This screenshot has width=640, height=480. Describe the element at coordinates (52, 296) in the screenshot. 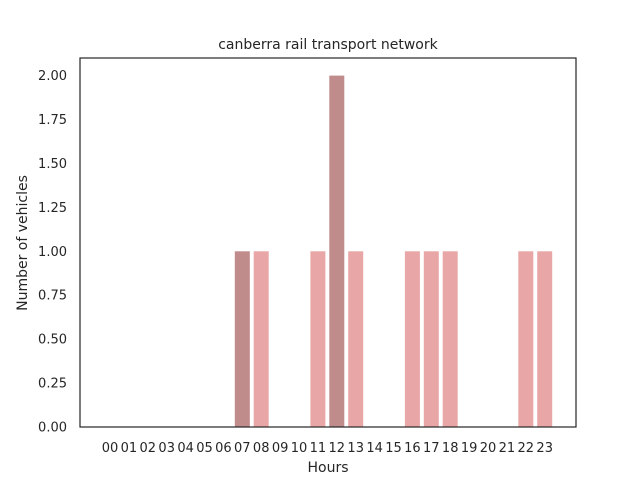

I see `y-tick-label: 0.75` at that location.